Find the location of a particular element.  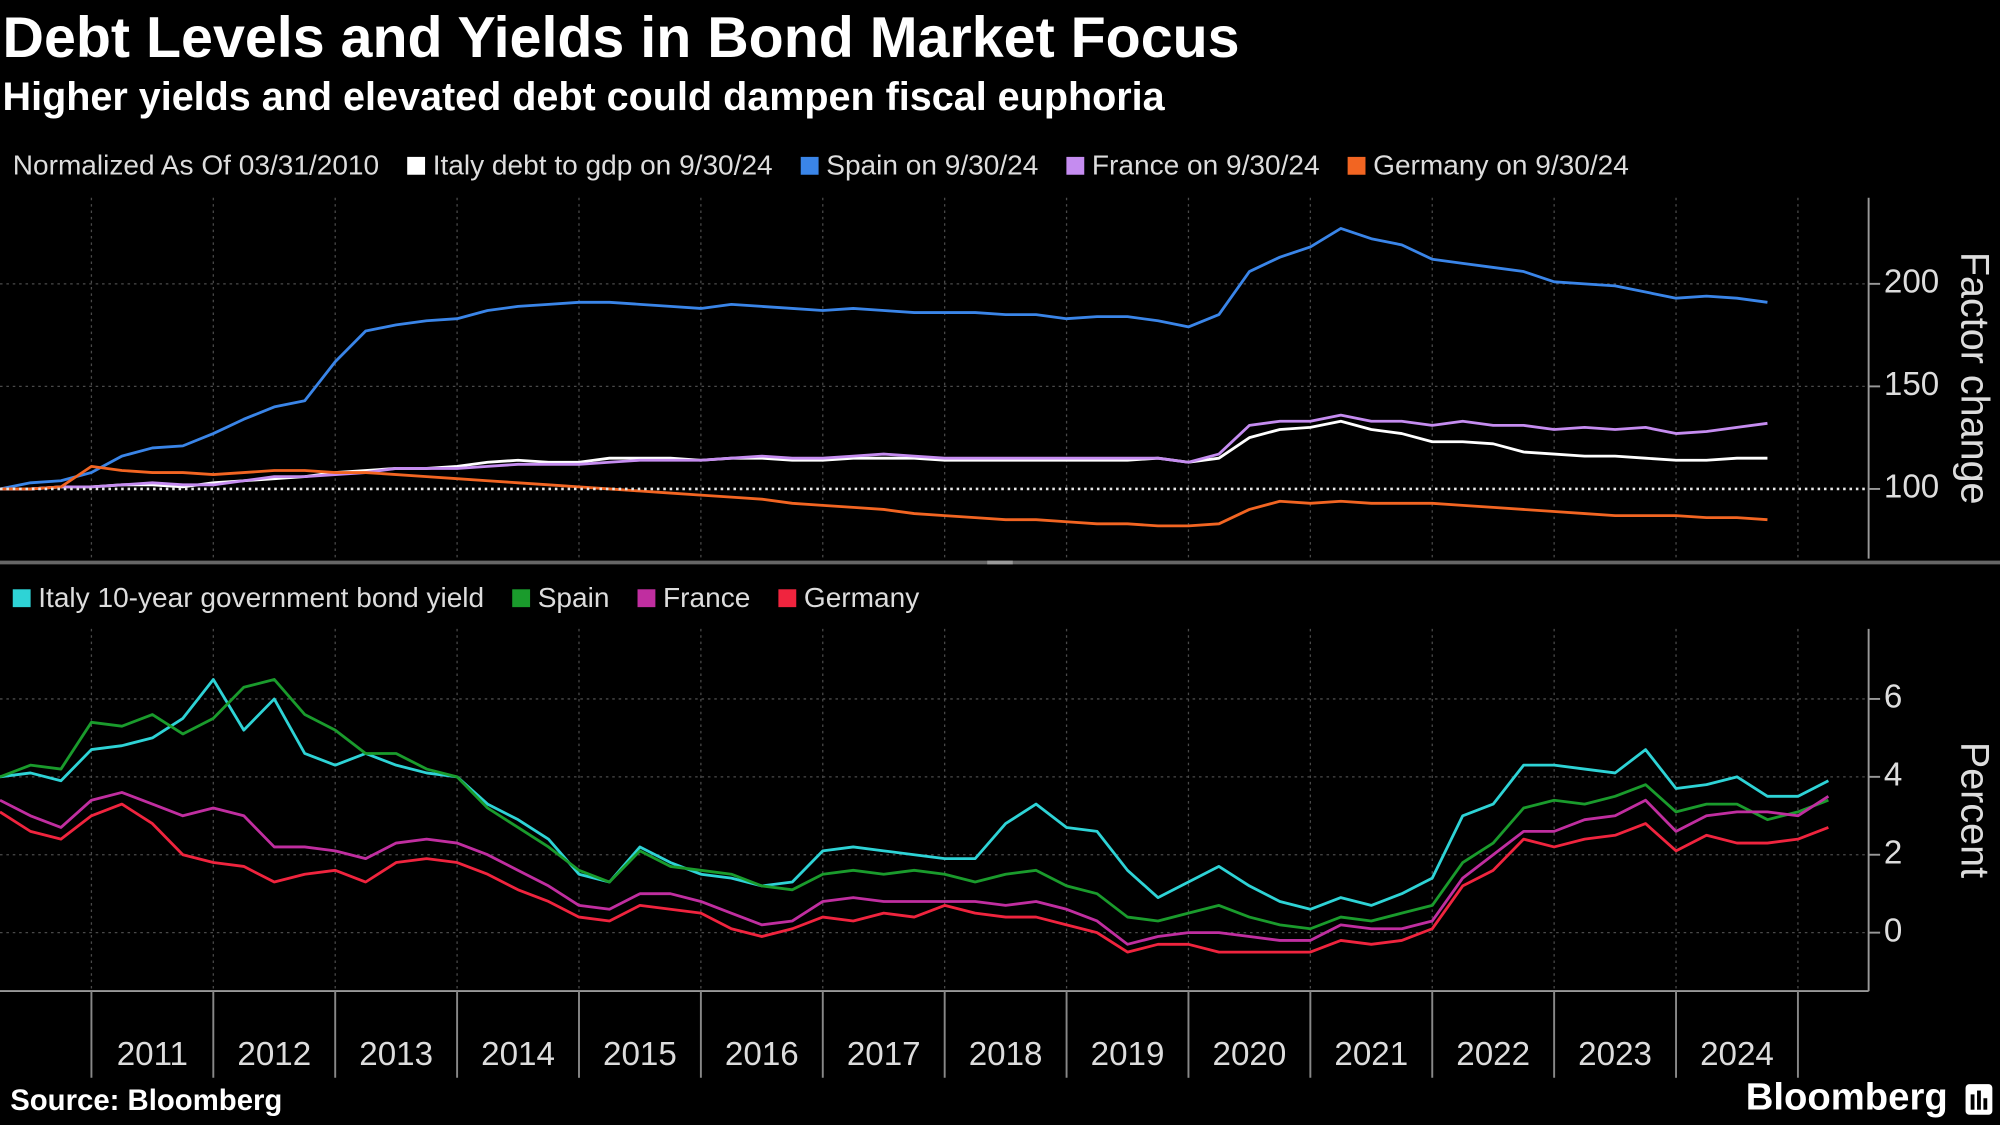

x-tick-label: 2021 is located at coordinates (1371, 1054).